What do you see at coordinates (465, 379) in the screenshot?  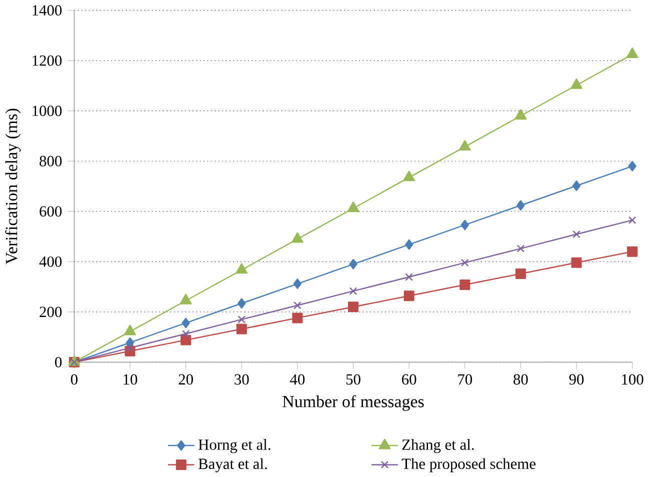 I see `x-tick-label: 70` at bounding box center [465, 379].